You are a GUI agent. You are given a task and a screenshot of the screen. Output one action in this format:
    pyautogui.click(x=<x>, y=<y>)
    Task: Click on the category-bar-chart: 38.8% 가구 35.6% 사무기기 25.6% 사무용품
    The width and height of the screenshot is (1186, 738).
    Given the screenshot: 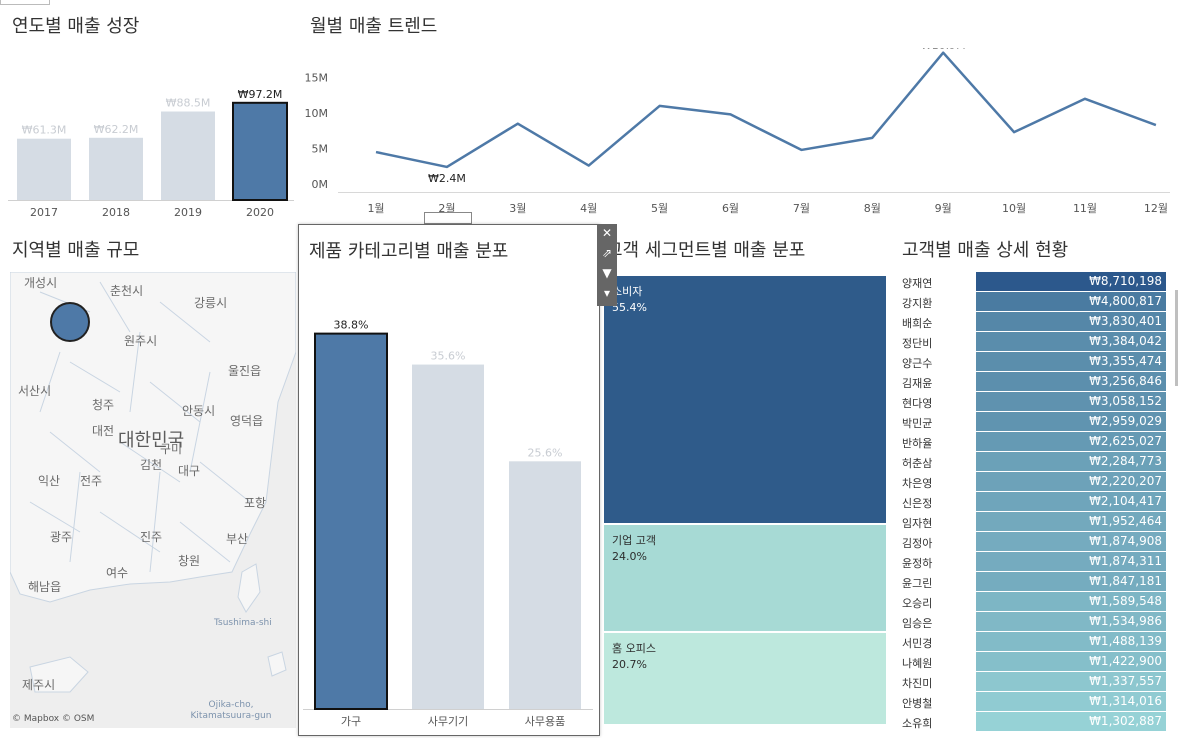 What is the action you would take?
    pyautogui.click(x=448, y=506)
    